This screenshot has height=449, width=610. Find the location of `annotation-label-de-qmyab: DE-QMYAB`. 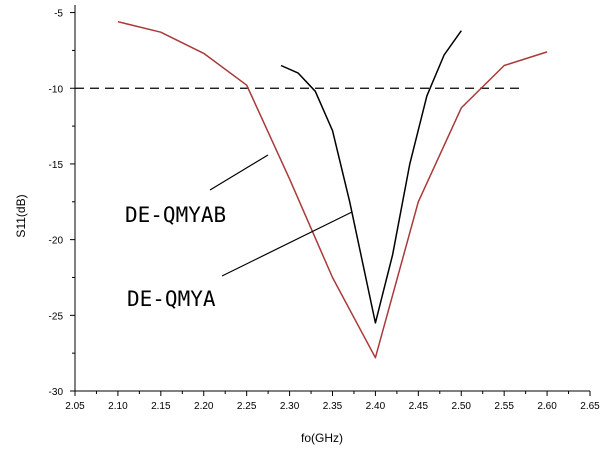

annotation-label-de-qmyab: DE-QMYAB is located at coordinates (175, 215).